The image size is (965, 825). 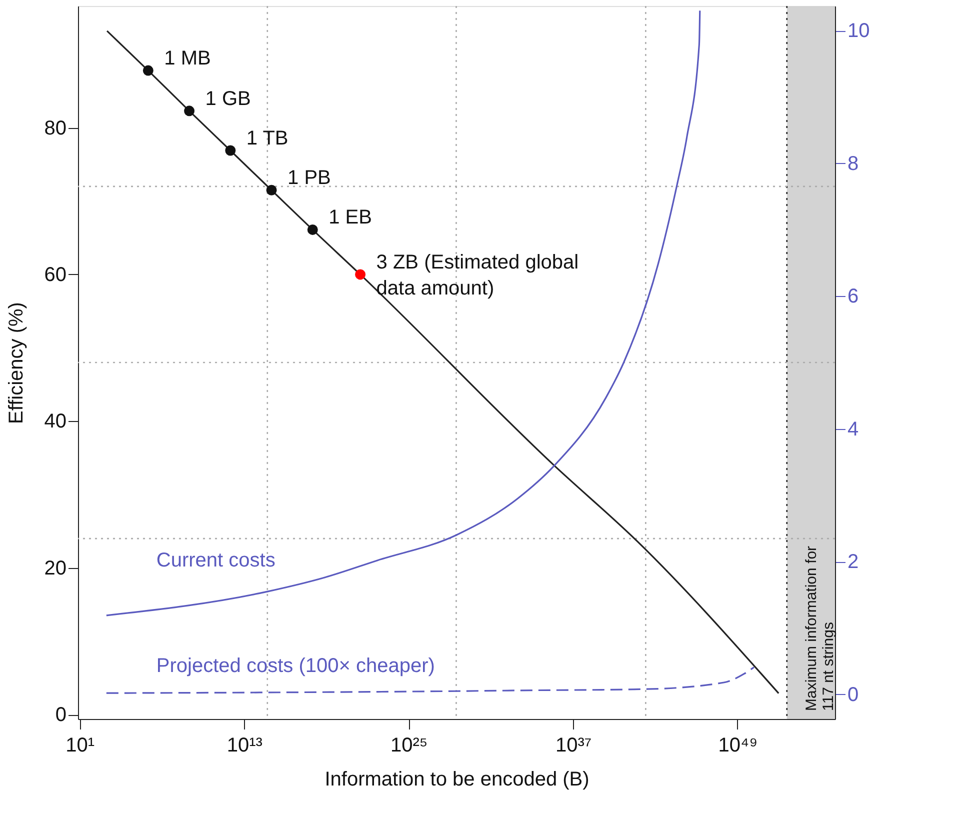 What do you see at coordinates (55, 568) in the screenshot?
I see `y-tick-label: 20` at bounding box center [55, 568].